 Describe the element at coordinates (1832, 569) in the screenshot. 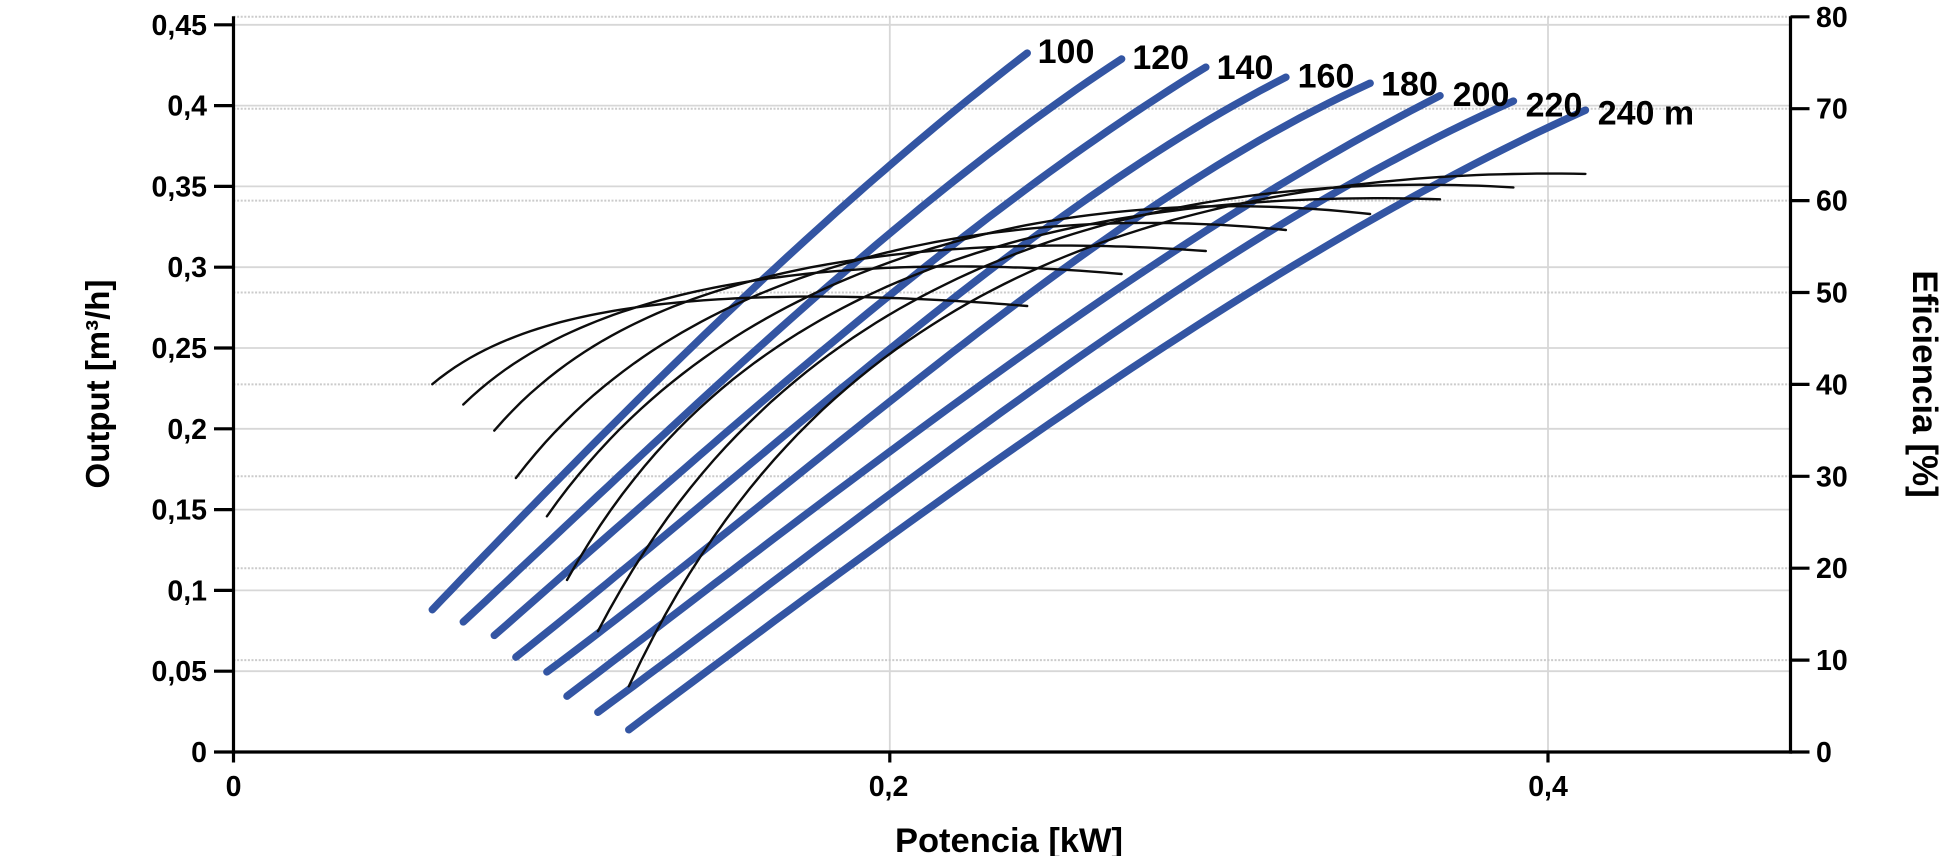

I see `svg-text: 20` at that location.